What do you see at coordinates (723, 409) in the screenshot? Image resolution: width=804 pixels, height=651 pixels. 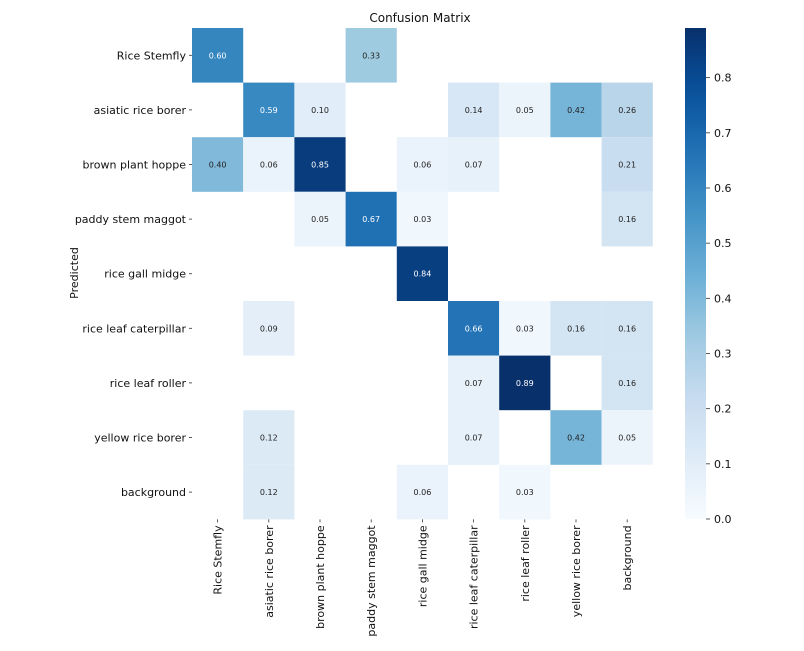 I see `colorbar-tick-label: 0.2` at bounding box center [723, 409].